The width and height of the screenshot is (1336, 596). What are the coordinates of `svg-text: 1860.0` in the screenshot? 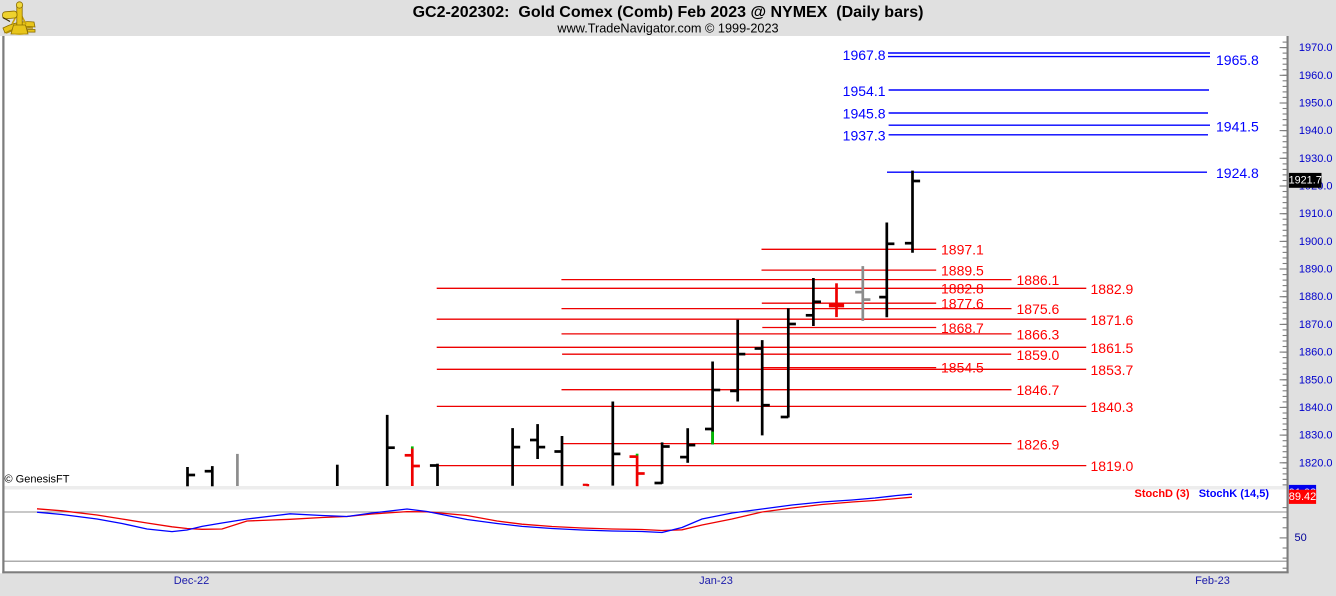 It's located at (1316, 353).